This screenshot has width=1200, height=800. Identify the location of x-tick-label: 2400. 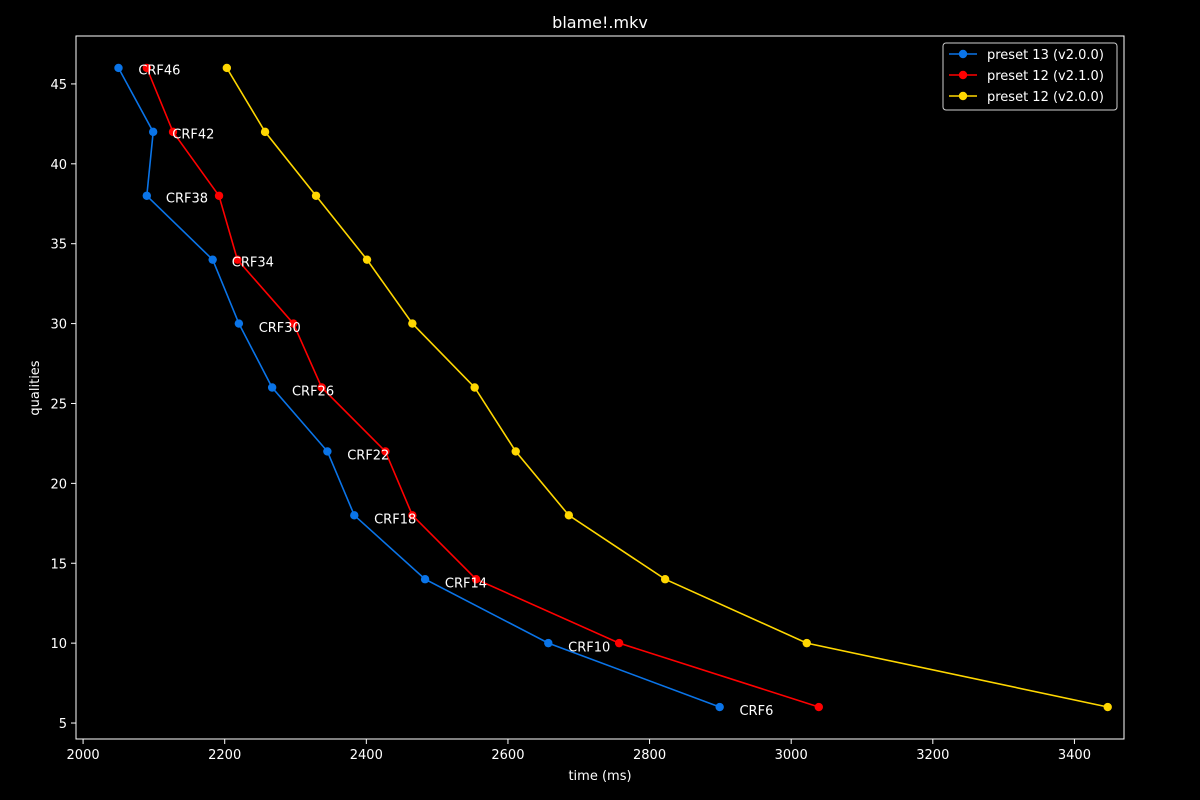
(366, 755).